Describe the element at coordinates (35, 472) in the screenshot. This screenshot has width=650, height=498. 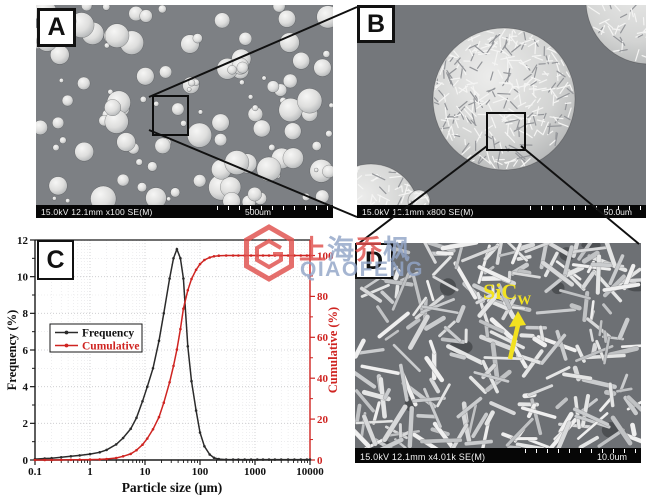
I see `svg-text: 0.1` at that location.